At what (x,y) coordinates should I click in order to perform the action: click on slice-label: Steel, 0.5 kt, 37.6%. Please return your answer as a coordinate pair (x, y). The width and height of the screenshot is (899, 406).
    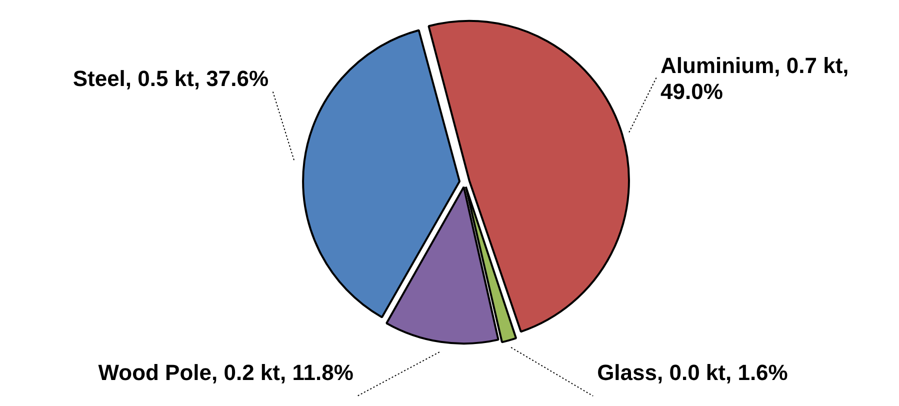
    Looking at the image, I should click on (170, 79).